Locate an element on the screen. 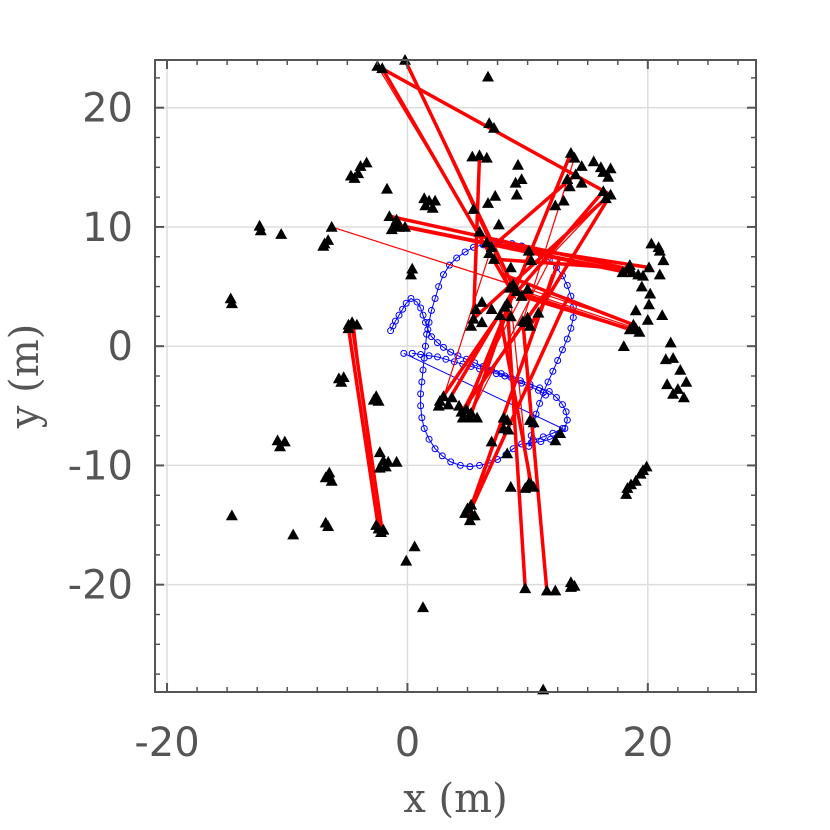  x-tick-label: 20 is located at coordinates (647, 743).